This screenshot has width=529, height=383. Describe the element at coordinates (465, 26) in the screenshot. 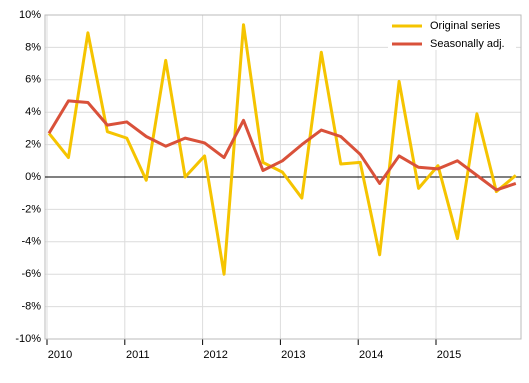

I see `legend-label: Original series` at that location.